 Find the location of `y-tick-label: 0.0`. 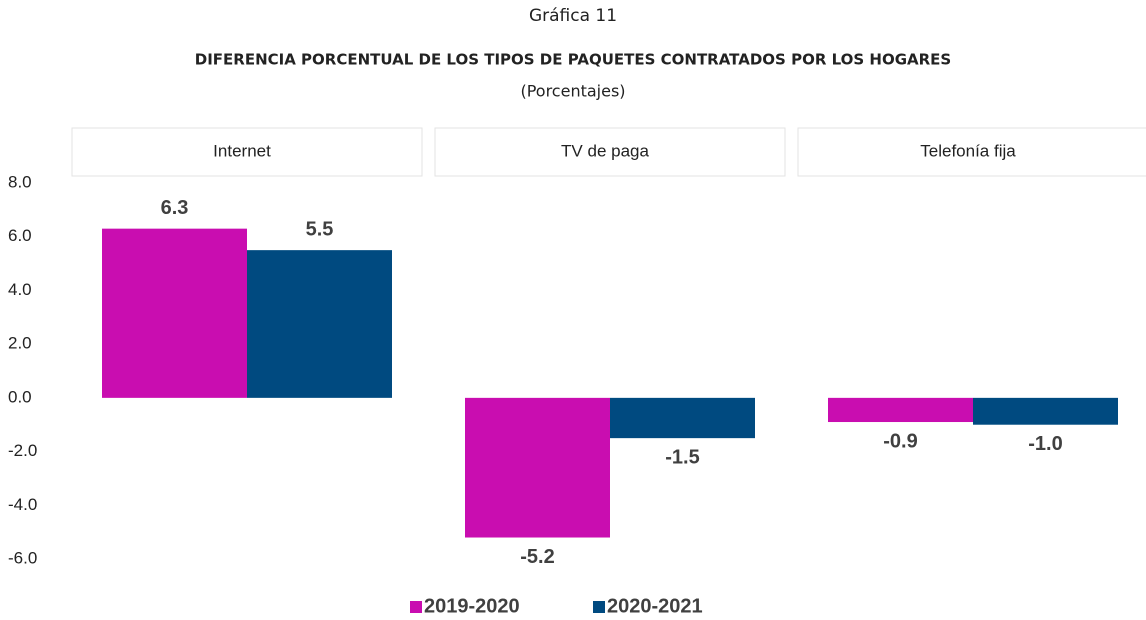

y-tick-label: 0.0 is located at coordinates (20, 396).